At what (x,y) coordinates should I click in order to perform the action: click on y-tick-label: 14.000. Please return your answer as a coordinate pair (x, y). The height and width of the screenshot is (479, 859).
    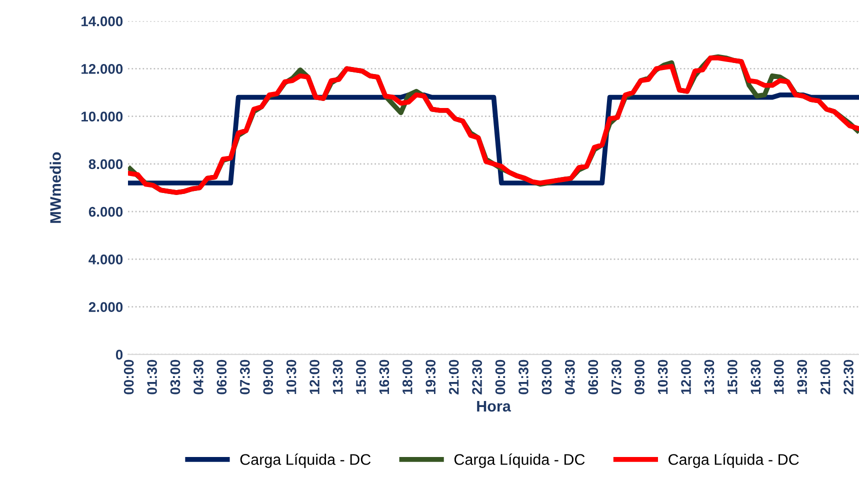
    Looking at the image, I should click on (102, 21).